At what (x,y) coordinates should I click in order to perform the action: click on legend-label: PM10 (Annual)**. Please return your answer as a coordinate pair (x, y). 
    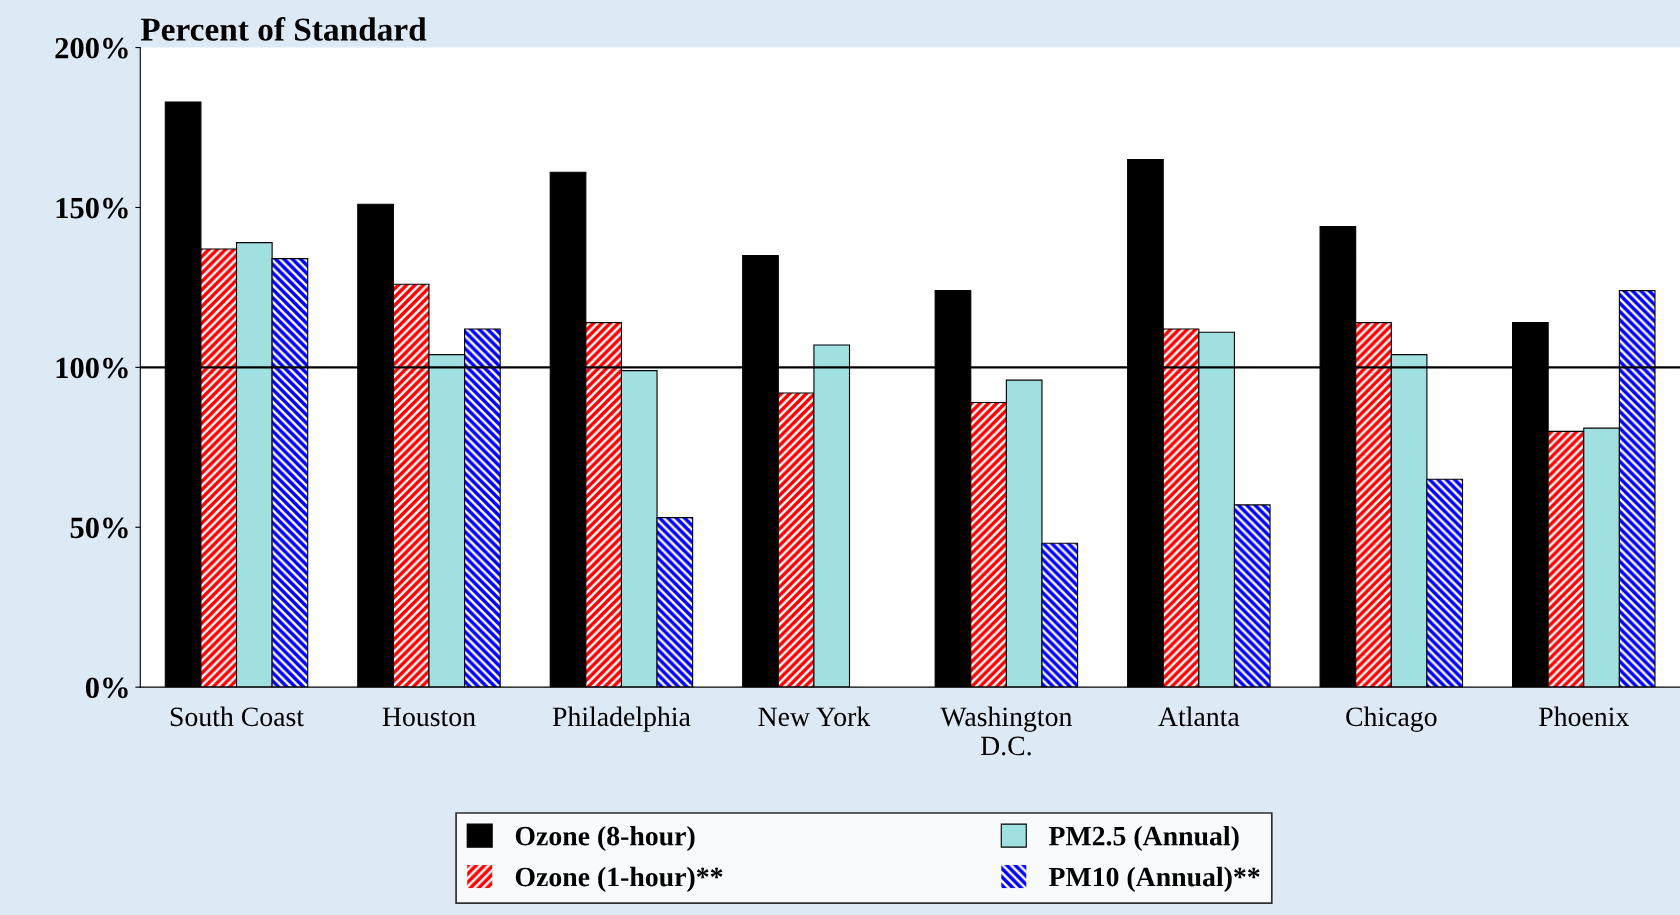
    Looking at the image, I should click on (1154, 879).